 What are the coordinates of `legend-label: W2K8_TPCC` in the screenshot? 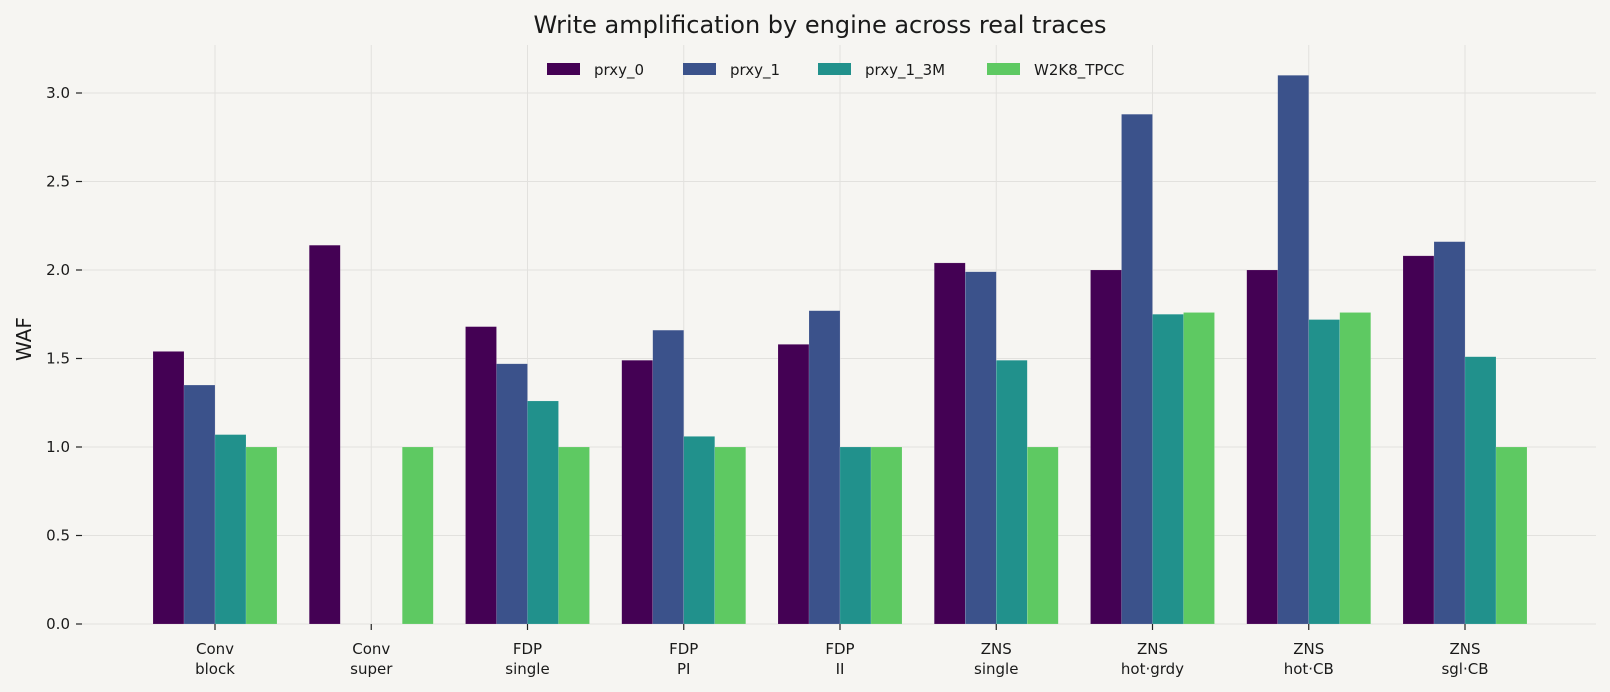 It's located at (1079, 70).